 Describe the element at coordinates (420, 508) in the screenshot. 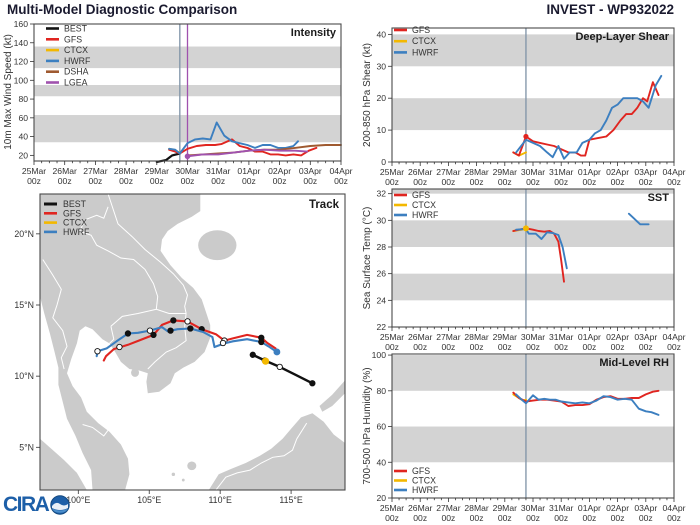

I see `rh-xtick-label: 26Mar` at that location.